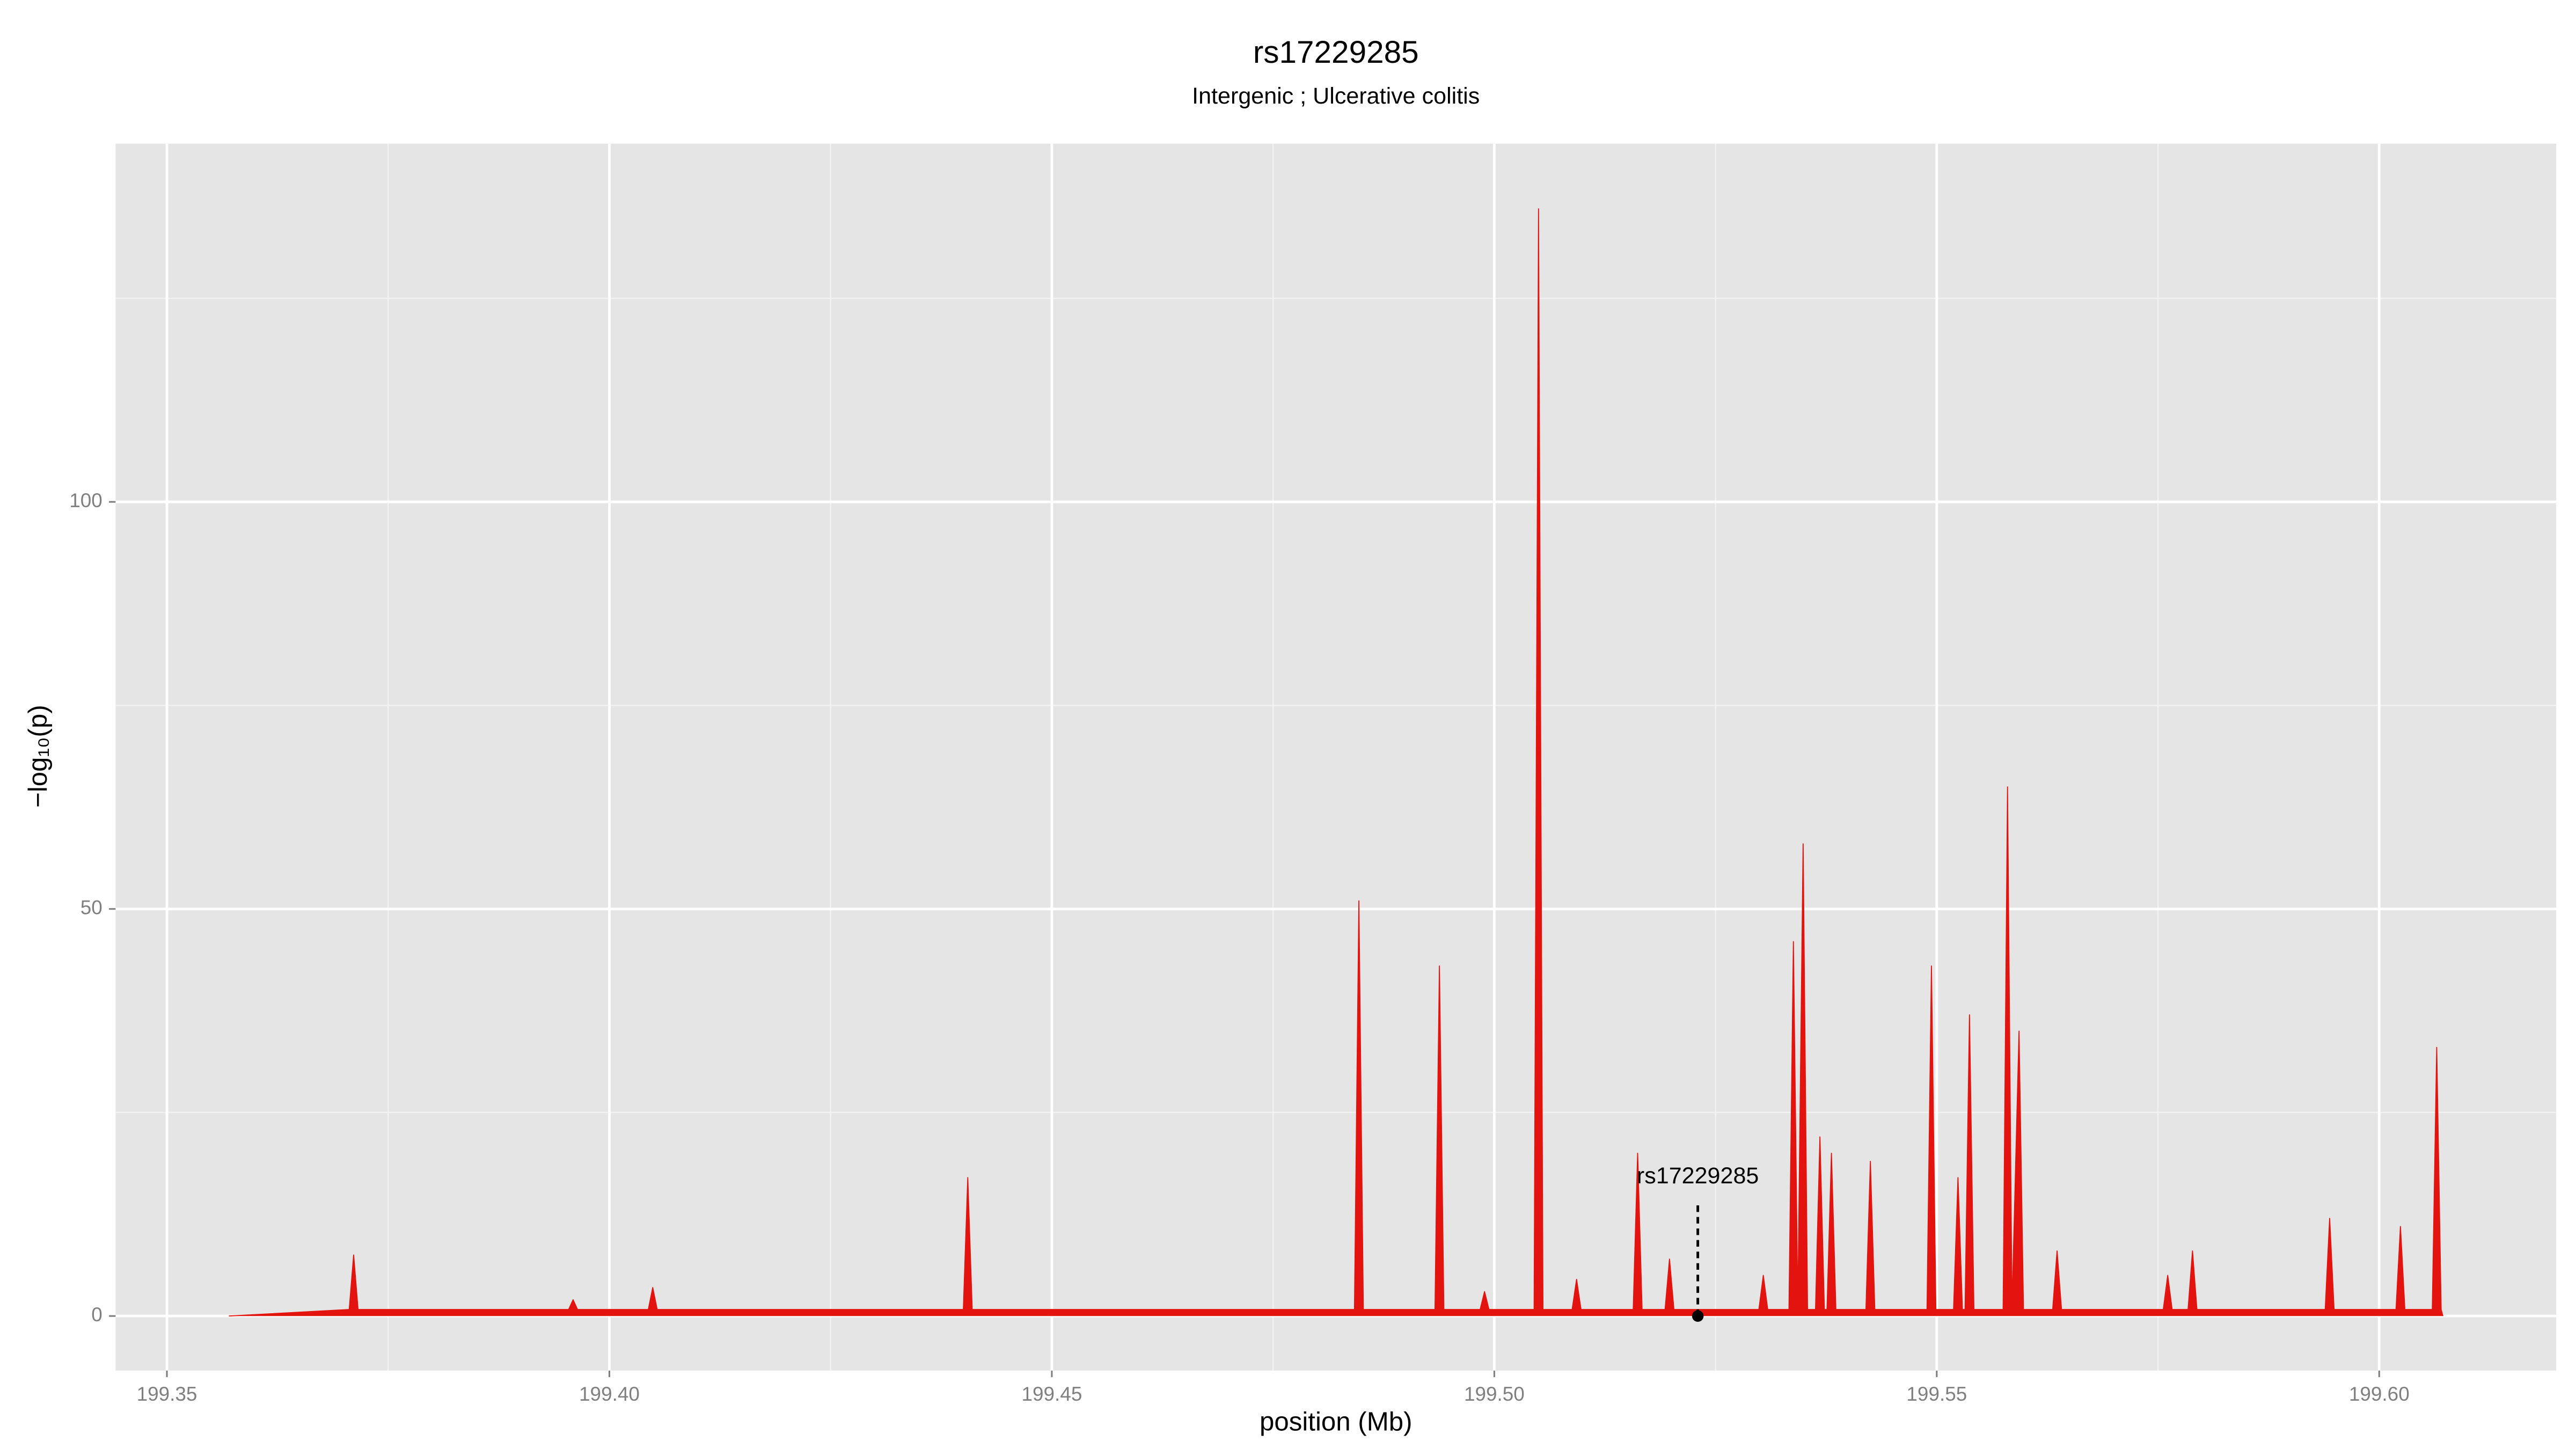 This screenshot has height=1449, width=2576. I want to click on annotation-label: rs17229285, so click(1698, 1176).